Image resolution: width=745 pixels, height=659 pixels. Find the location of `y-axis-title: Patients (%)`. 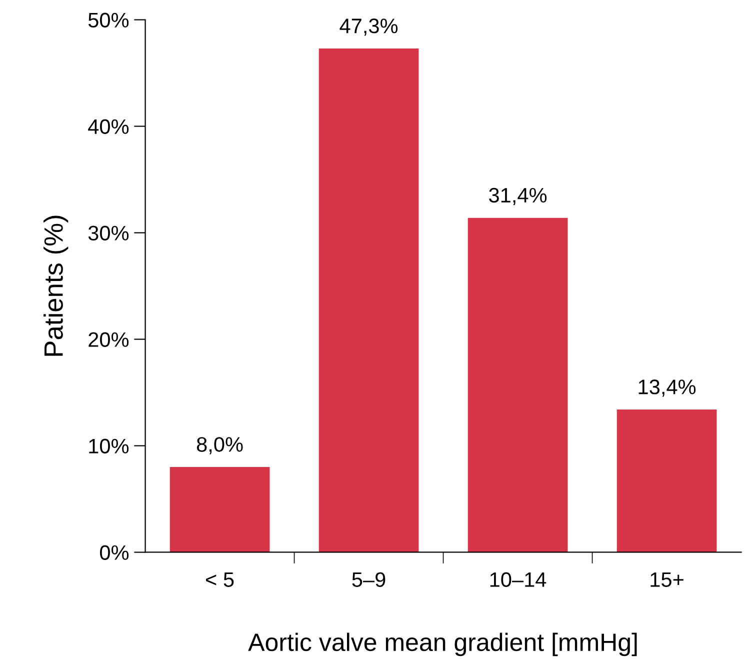

y-axis-title: Patients (%) is located at coordinates (56, 286).